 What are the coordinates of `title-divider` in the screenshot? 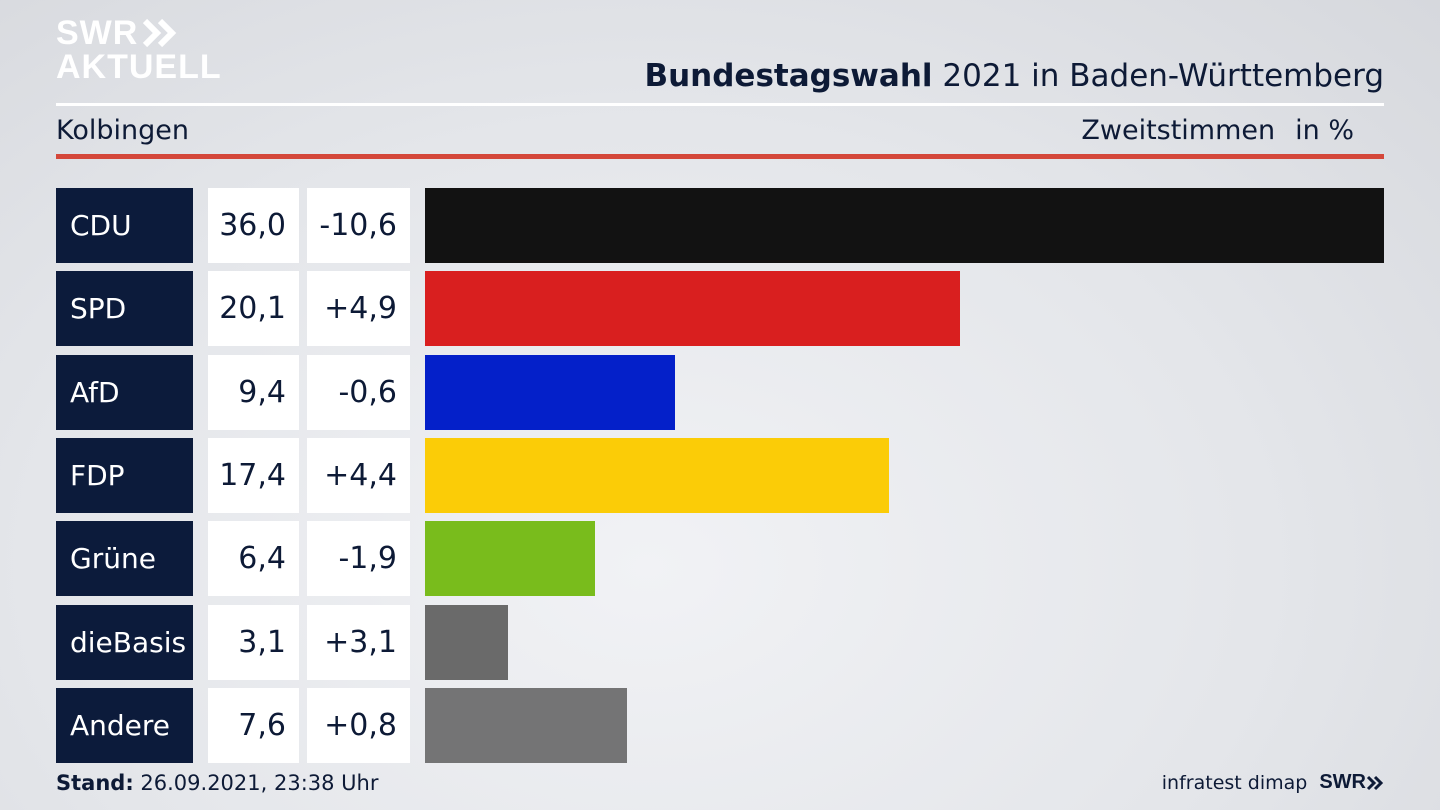 It's located at (720, 104).